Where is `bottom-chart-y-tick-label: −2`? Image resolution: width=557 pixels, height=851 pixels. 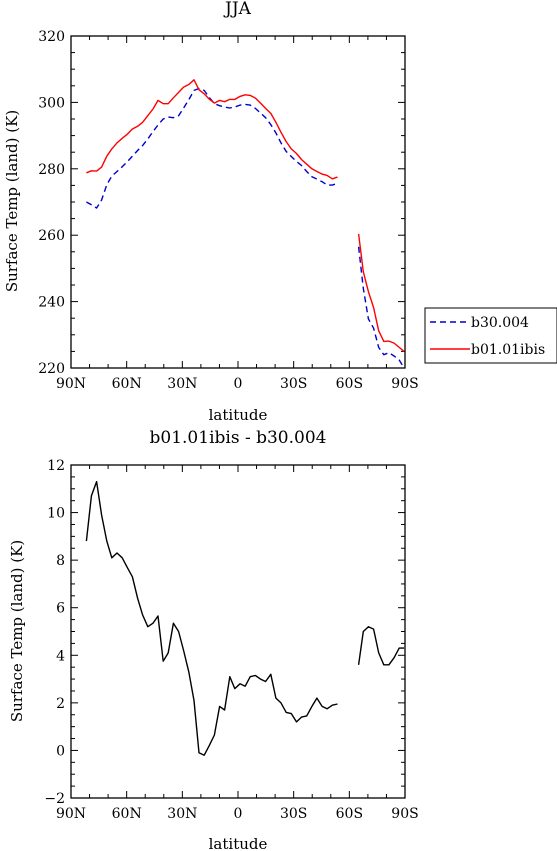
bottom-chart-y-tick-label: −2 is located at coordinates (54, 799).